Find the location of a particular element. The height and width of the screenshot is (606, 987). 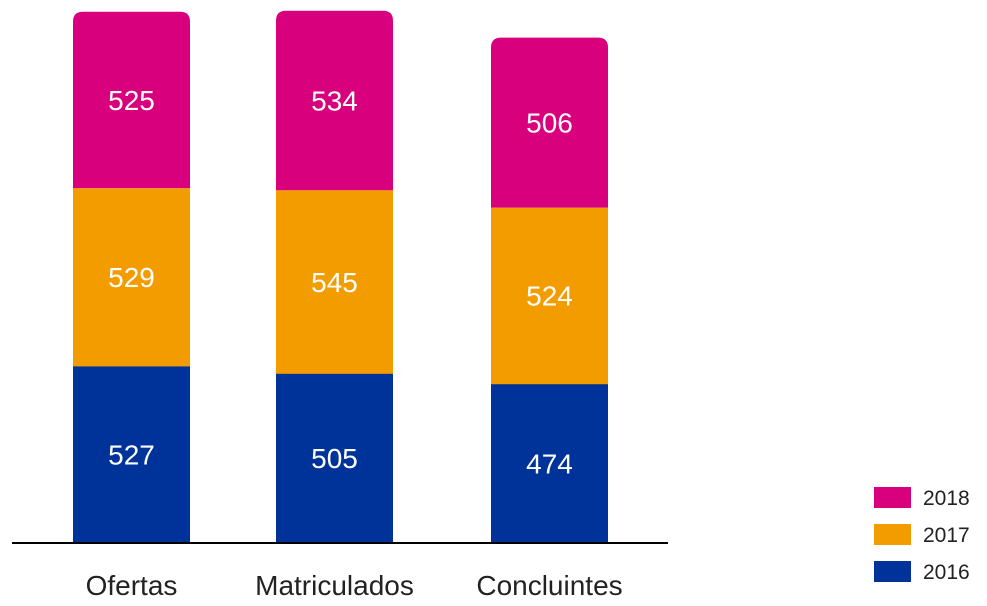

legend-swatch-2018 is located at coordinates (892, 497).